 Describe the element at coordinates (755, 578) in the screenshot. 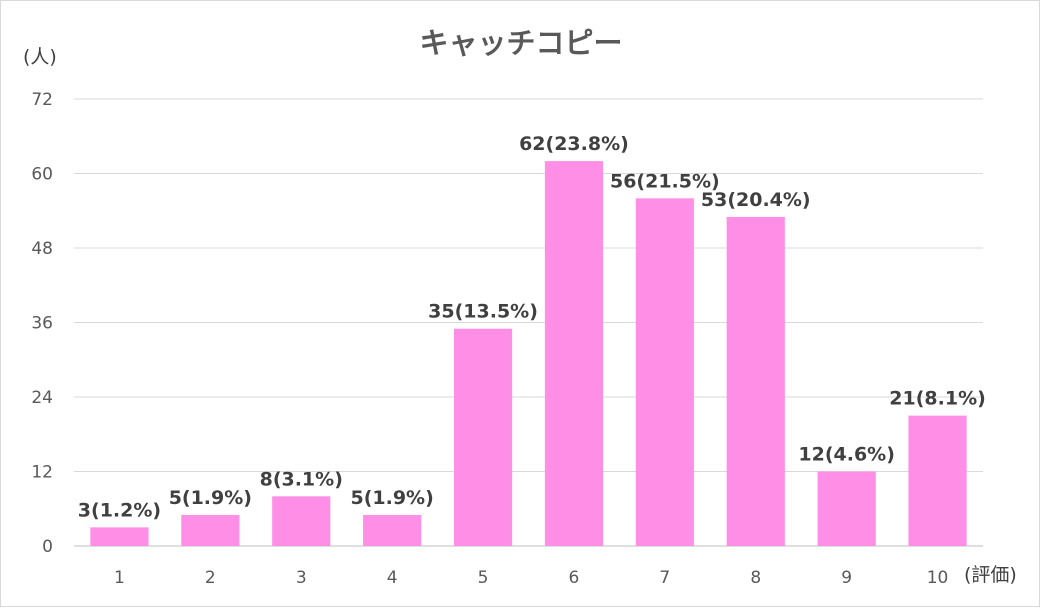

I see `x-tick-label: 8` at that location.